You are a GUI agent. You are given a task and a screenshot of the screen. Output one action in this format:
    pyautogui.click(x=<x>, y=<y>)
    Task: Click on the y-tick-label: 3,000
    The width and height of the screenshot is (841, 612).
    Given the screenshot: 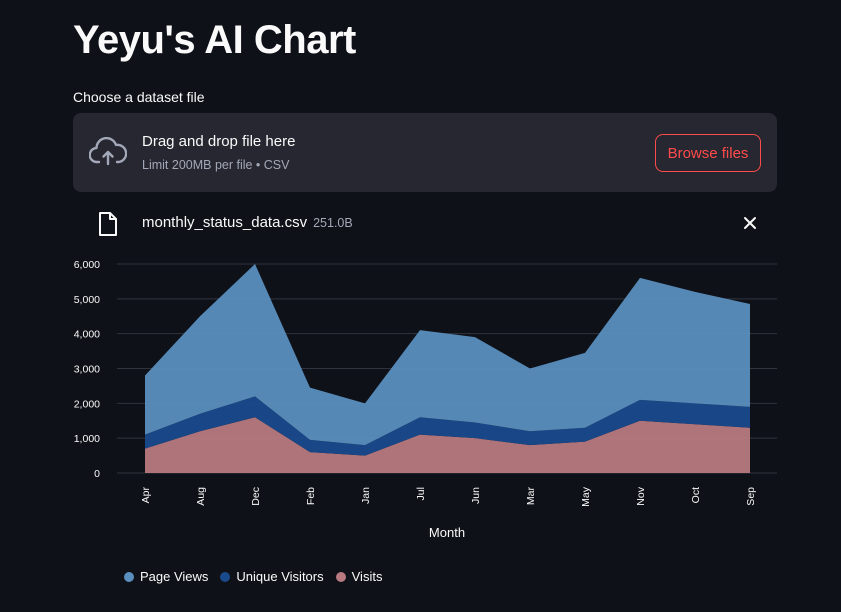 What is the action you would take?
    pyautogui.click(x=87, y=370)
    